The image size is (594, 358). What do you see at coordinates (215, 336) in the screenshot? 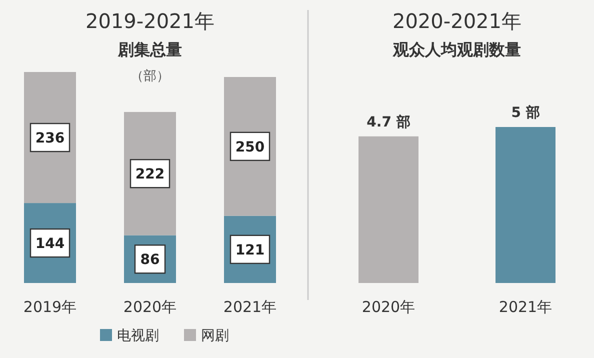
I see `legend-label: 网剧` at bounding box center [215, 336].